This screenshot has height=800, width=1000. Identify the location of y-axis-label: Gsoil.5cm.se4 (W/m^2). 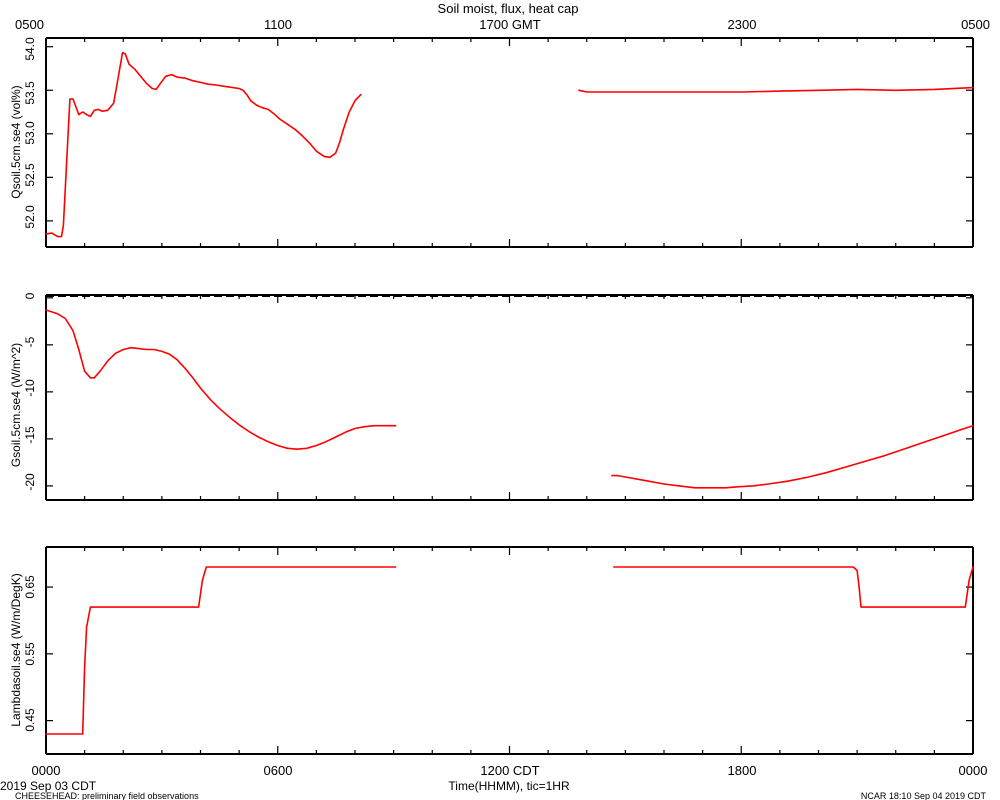
(16, 405).